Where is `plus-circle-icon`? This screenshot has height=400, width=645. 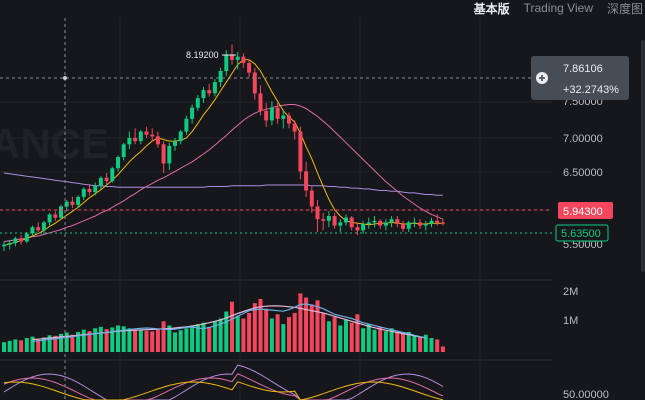 plus-circle-icon is located at coordinates (542, 78).